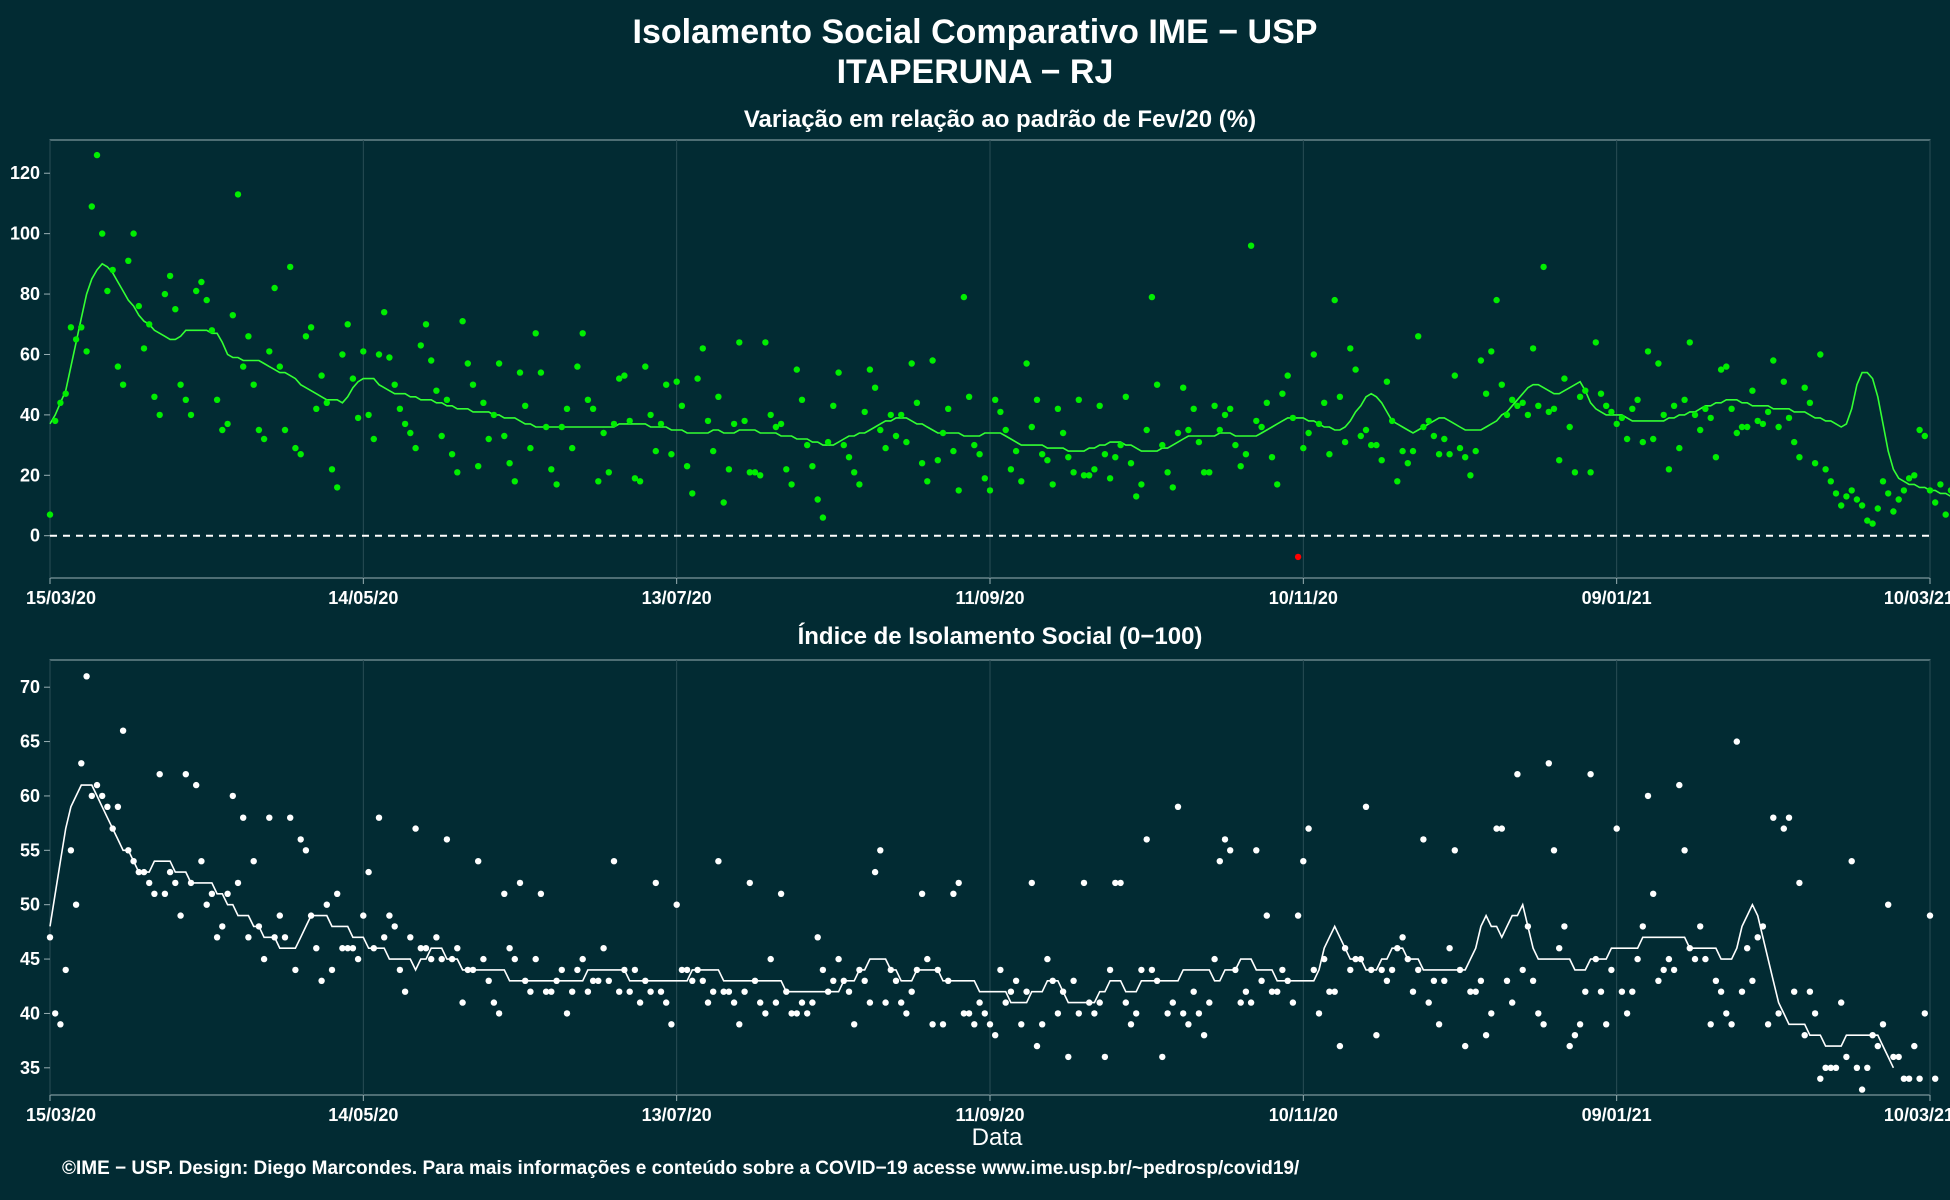 The width and height of the screenshot is (1950, 1200). I want to click on y-tick-label: 40, so click(30, 415).